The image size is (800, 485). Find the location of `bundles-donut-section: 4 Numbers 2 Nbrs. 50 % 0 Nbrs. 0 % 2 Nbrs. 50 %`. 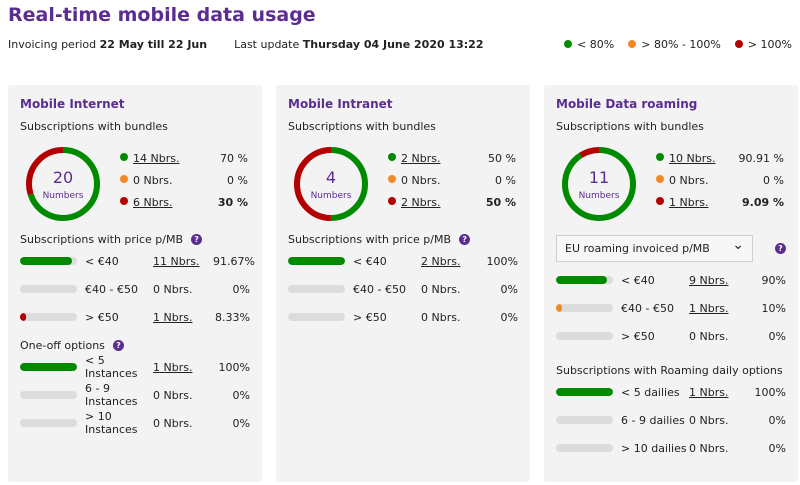

bundles-donut-section: 4 Numbers 2 Nbrs. 50 % 0 Nbrs. 0 % 2 Nbrs. 50 % is located at coordinates (403, 184).